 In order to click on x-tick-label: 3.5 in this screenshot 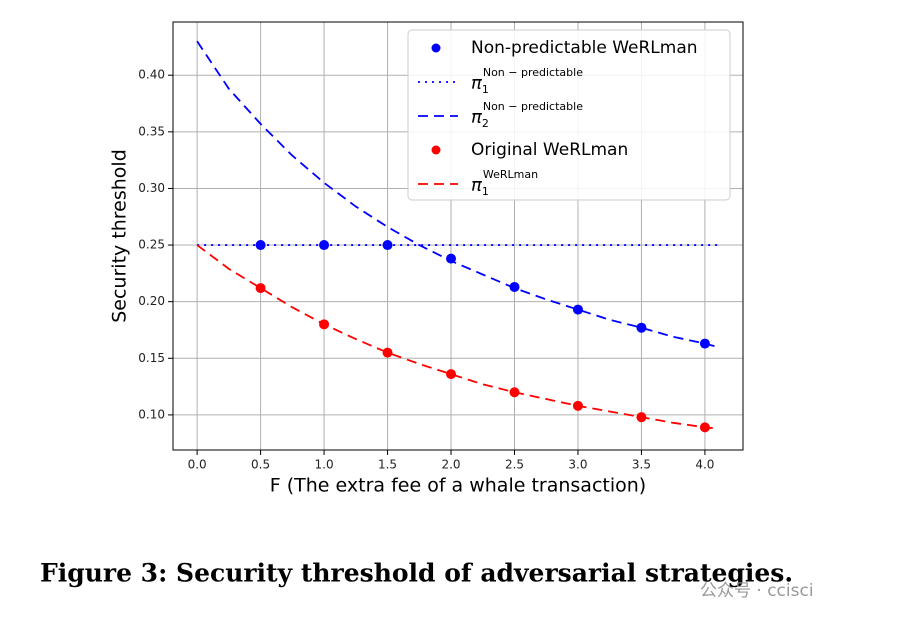, I will do `click(641, 465)`.